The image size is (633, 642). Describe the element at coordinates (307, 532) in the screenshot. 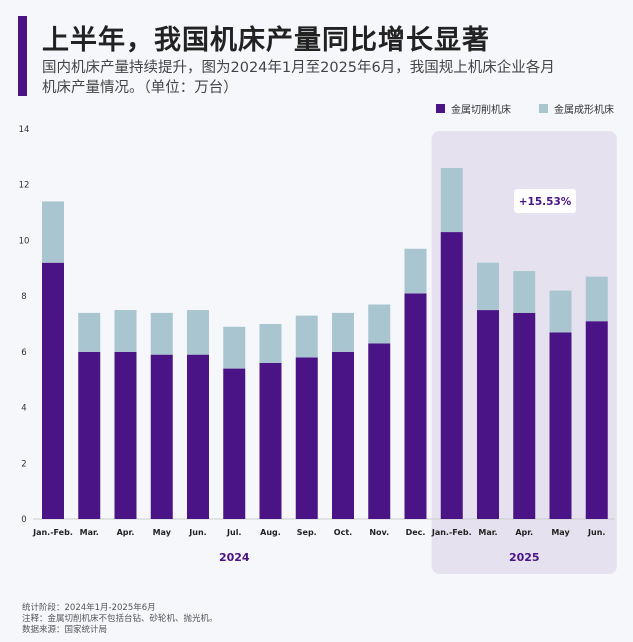

I see `x-tick-label: Sep.` at that location.